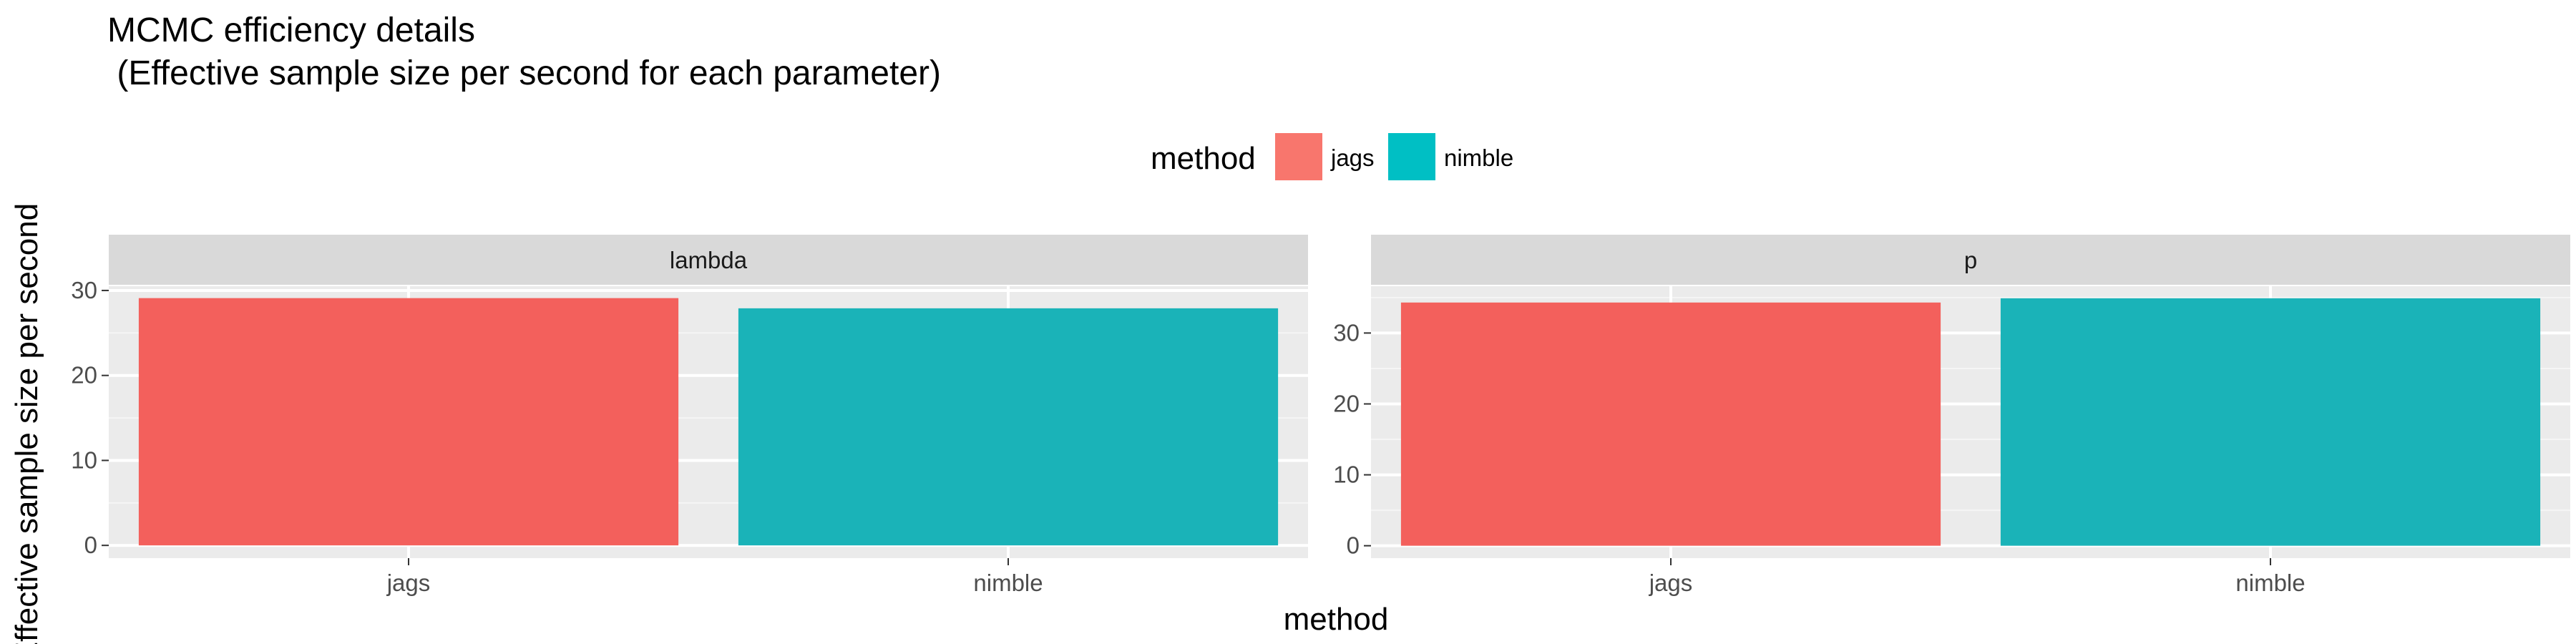  Describe the element at coordinates (291, 30) in the screenshot. I see `chart-title-line-1: MCMC efficiency details` at that location.